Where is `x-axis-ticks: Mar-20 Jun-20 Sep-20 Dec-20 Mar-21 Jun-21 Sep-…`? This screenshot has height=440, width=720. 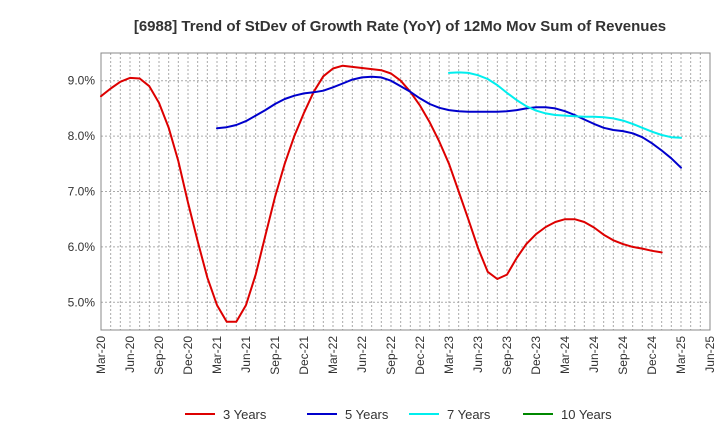 x-axis-ticks: Mar-20 Jun-20 Sep-20 Dec-20 Mar-21 Jun-21 Sep-… is located at coordinates (405, 355).